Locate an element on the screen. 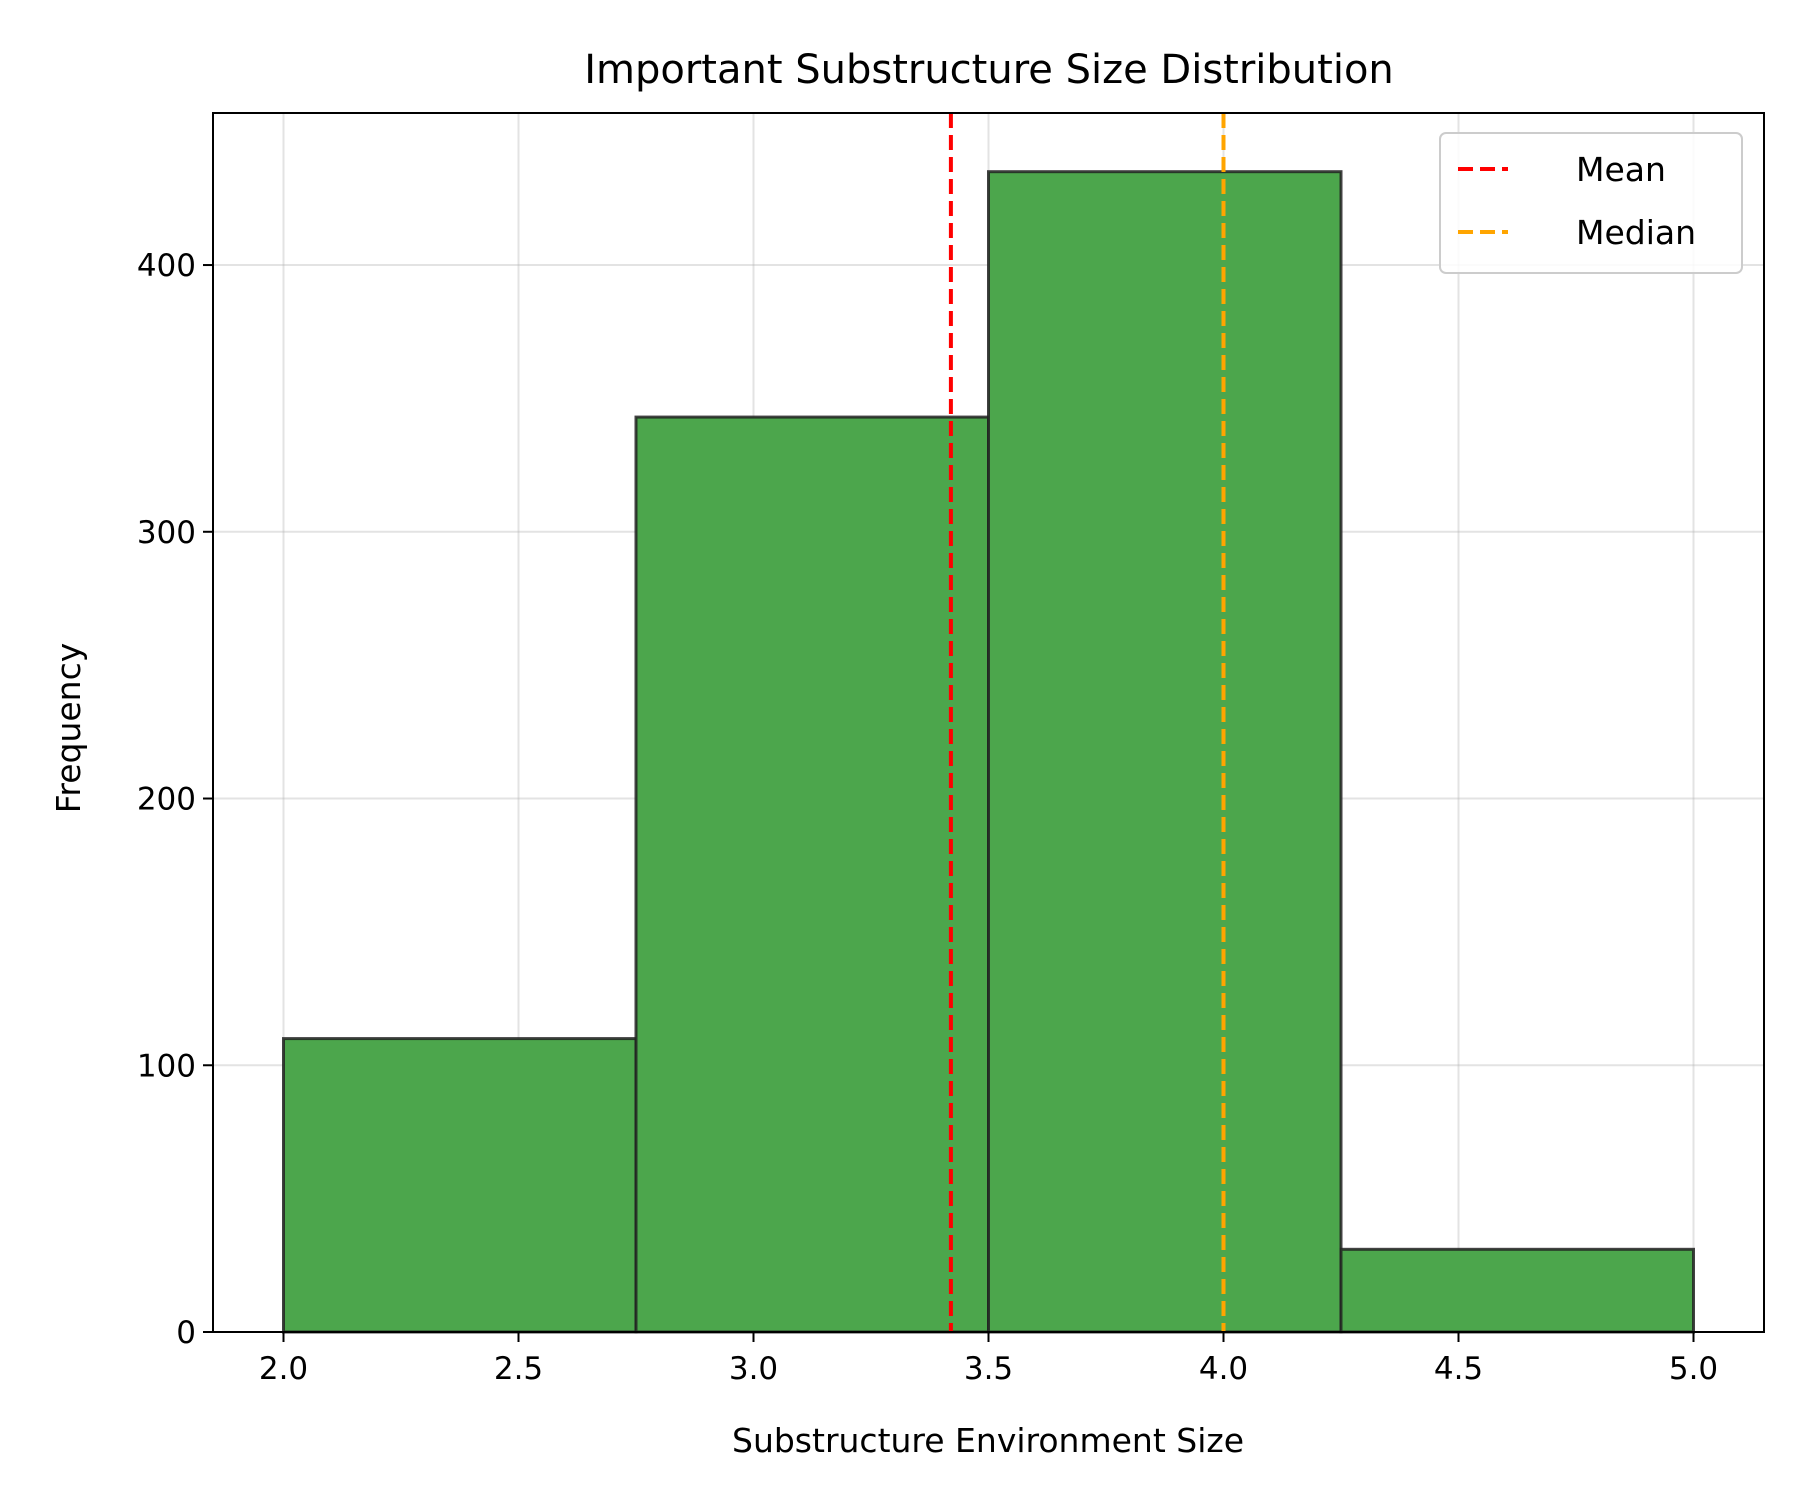 The image size is (1800, 1505). x-tick-label: 5.0 is located at coordinates (1693, 1369).